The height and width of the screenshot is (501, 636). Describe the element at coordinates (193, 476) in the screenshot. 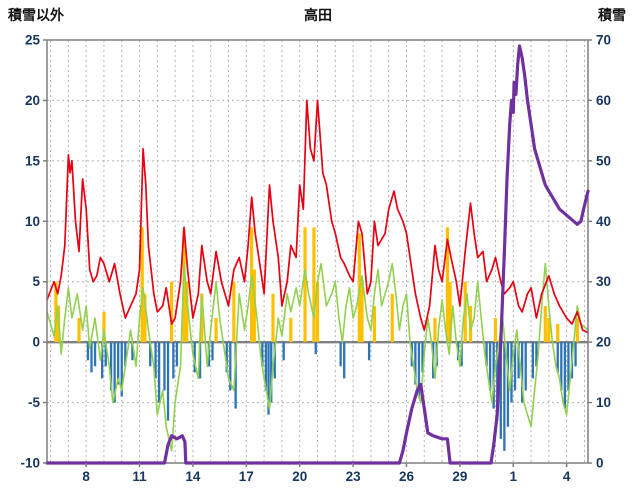

I see `axis-tick-label: 14` at that location.